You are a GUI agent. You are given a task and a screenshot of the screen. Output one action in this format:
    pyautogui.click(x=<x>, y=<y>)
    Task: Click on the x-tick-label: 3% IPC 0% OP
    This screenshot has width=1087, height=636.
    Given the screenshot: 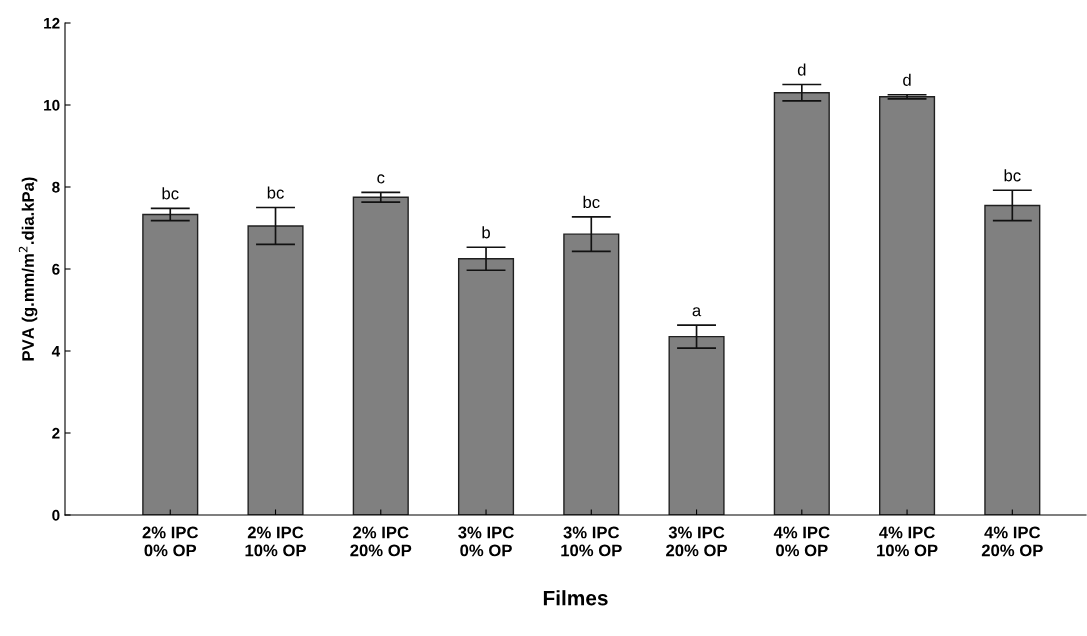 What is the action you would take?
    pyautogui.click(x=486, y=541)
    